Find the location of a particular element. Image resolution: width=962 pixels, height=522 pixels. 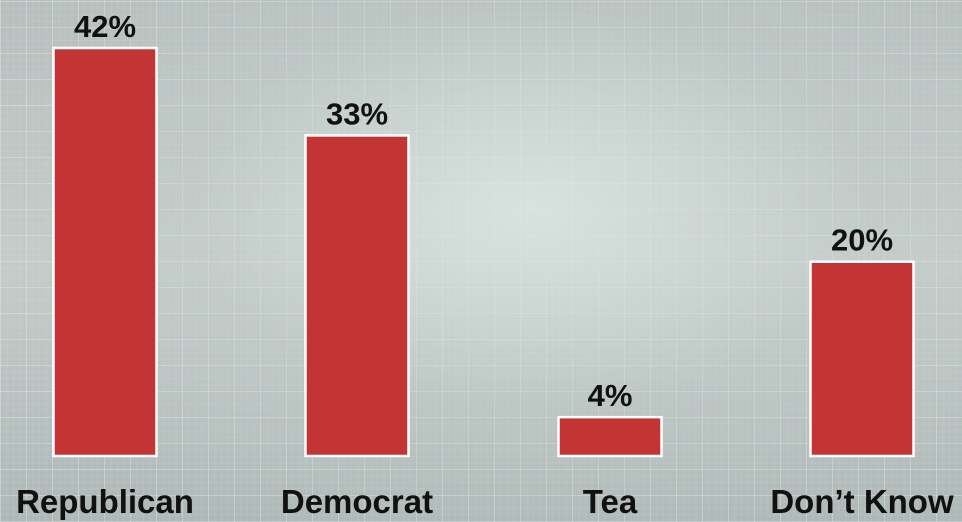

value-label-democrat: 33% is located at coordinates (357, 113).